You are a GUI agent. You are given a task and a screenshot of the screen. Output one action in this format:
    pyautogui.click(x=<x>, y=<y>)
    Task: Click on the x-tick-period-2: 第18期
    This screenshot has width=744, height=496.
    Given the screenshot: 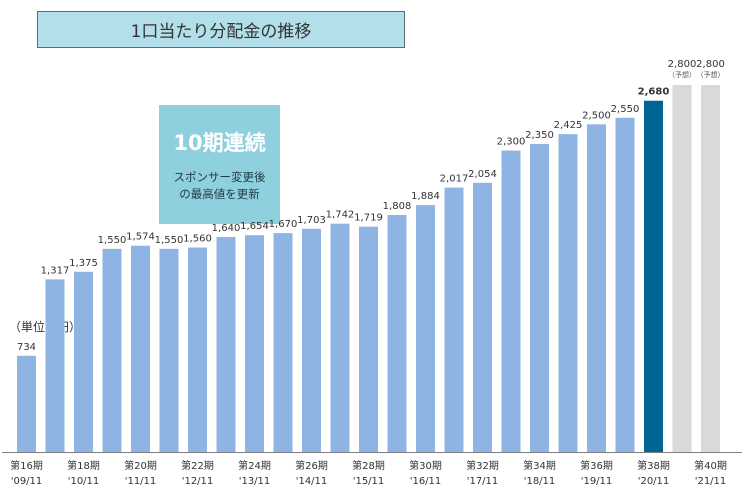 What is the action you would take?
    pyautogui.click(x=83, y=465)
    